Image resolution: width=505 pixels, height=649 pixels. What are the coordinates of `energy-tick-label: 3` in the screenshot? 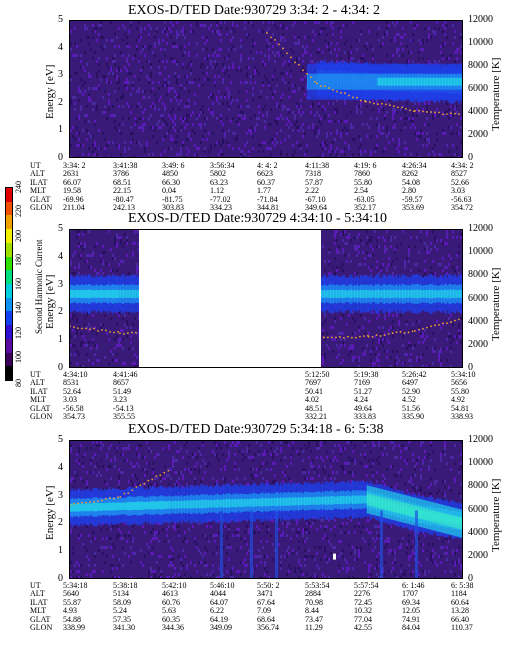 It's located at (60, 75).